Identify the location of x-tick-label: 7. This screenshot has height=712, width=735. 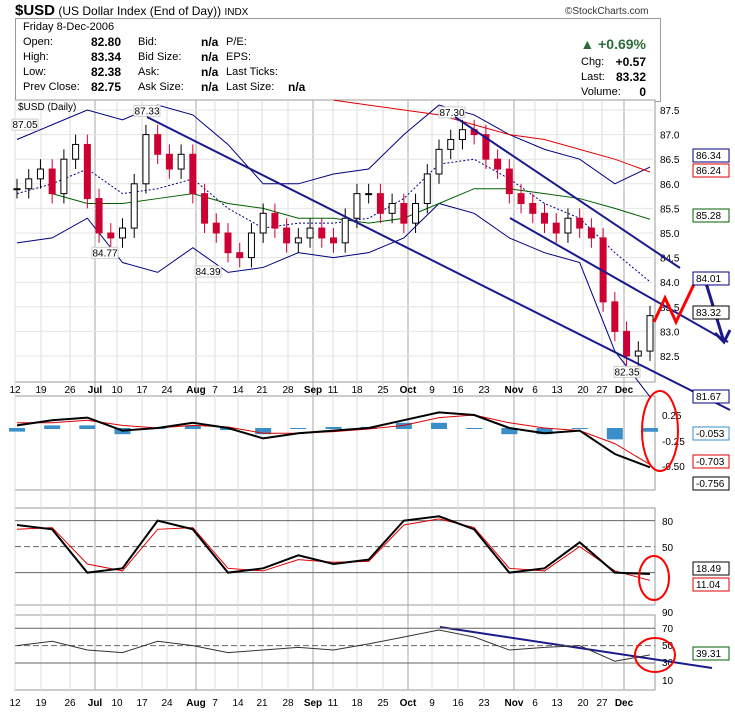
(215, 703).